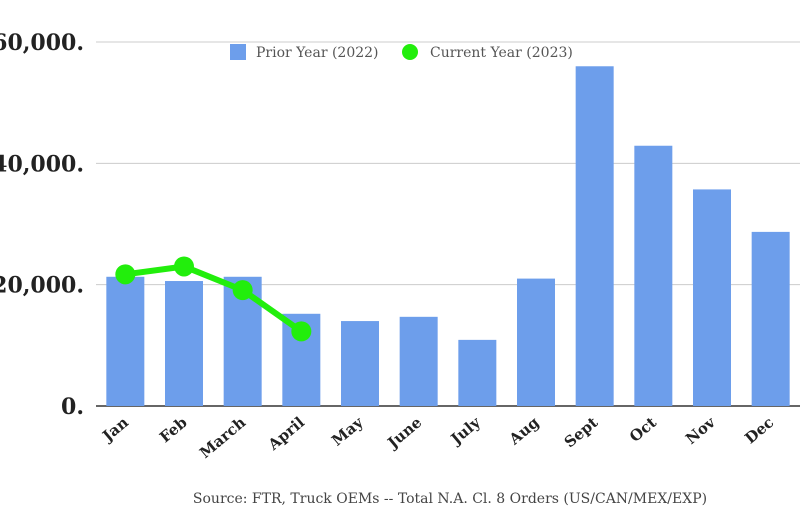 The image size is (800, 532). What do you see at coordinates (594, 236) in the screenshot?
I see `bar-sept` at bounding box center [594, 236].